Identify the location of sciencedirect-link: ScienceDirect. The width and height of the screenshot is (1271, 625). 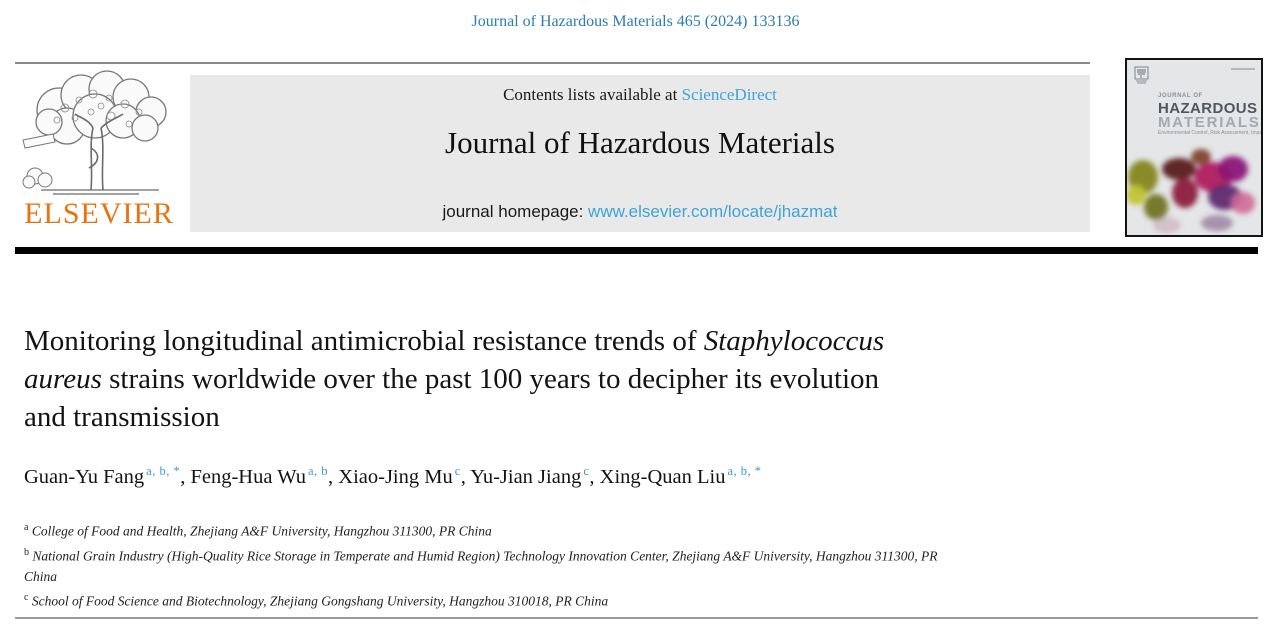
(729, 94).